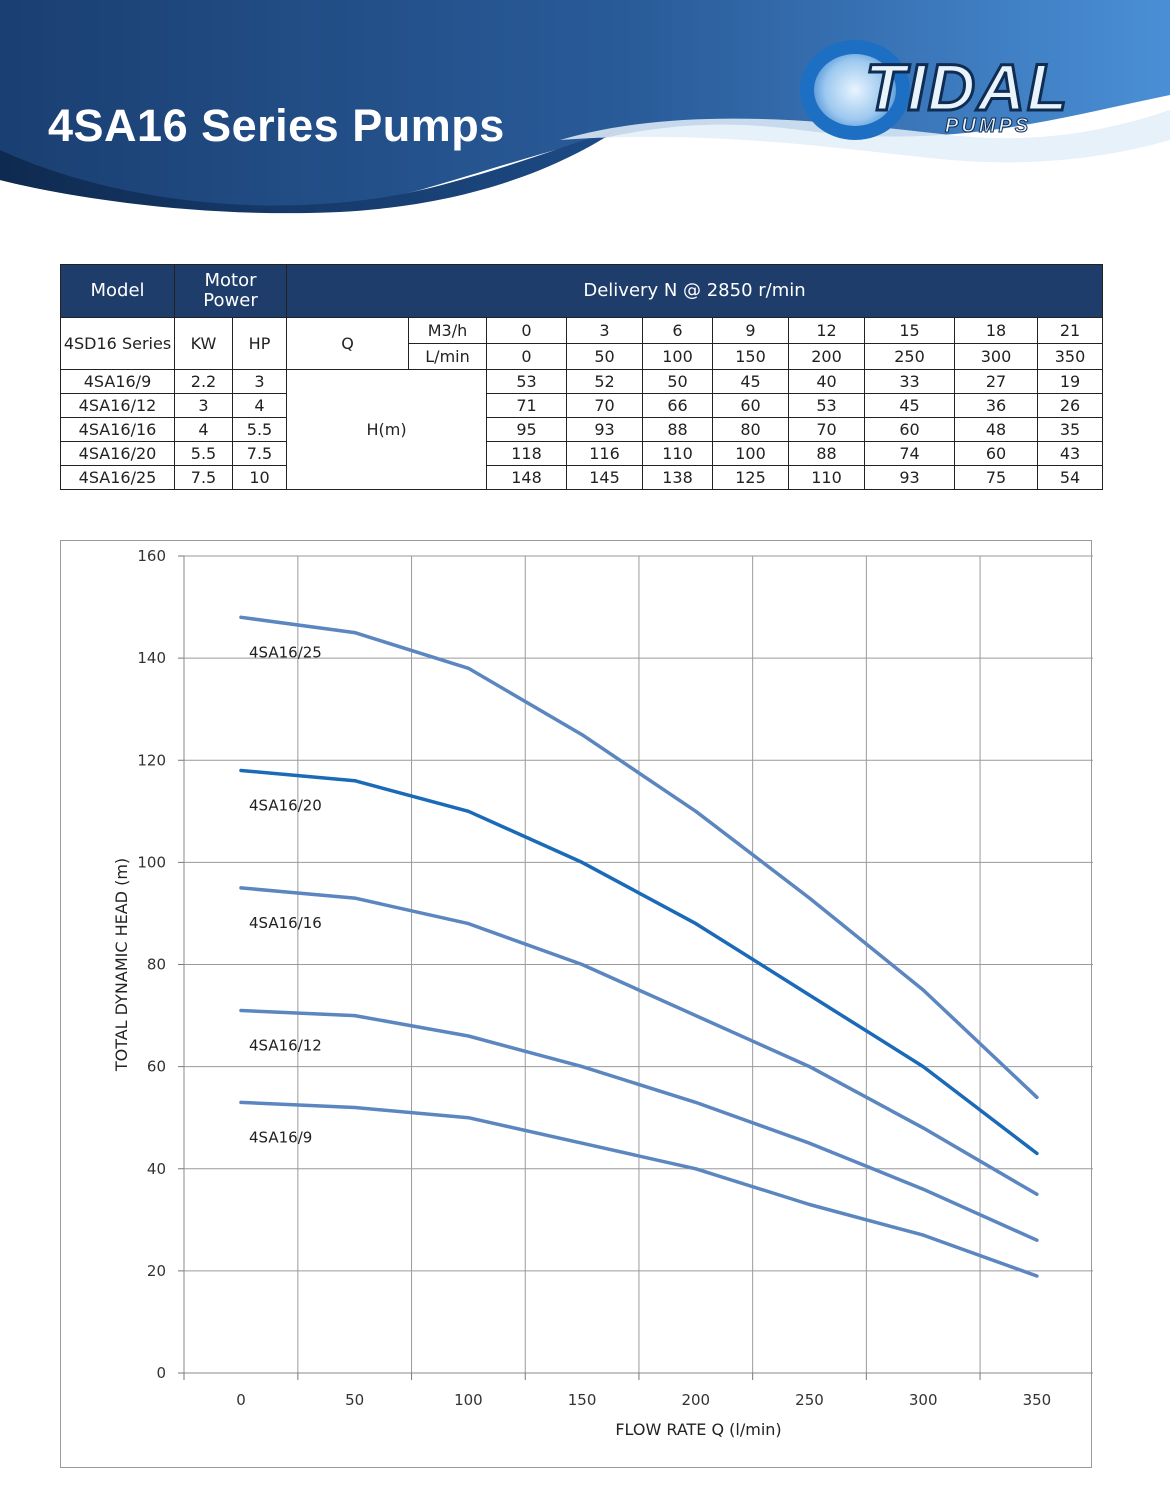 This screenshot has height=1496, width=1170. What do you see at coordinates (695, 1400) in the screenshot?
I see `x-tick-label: 200` at bounding box center [695, 1400].